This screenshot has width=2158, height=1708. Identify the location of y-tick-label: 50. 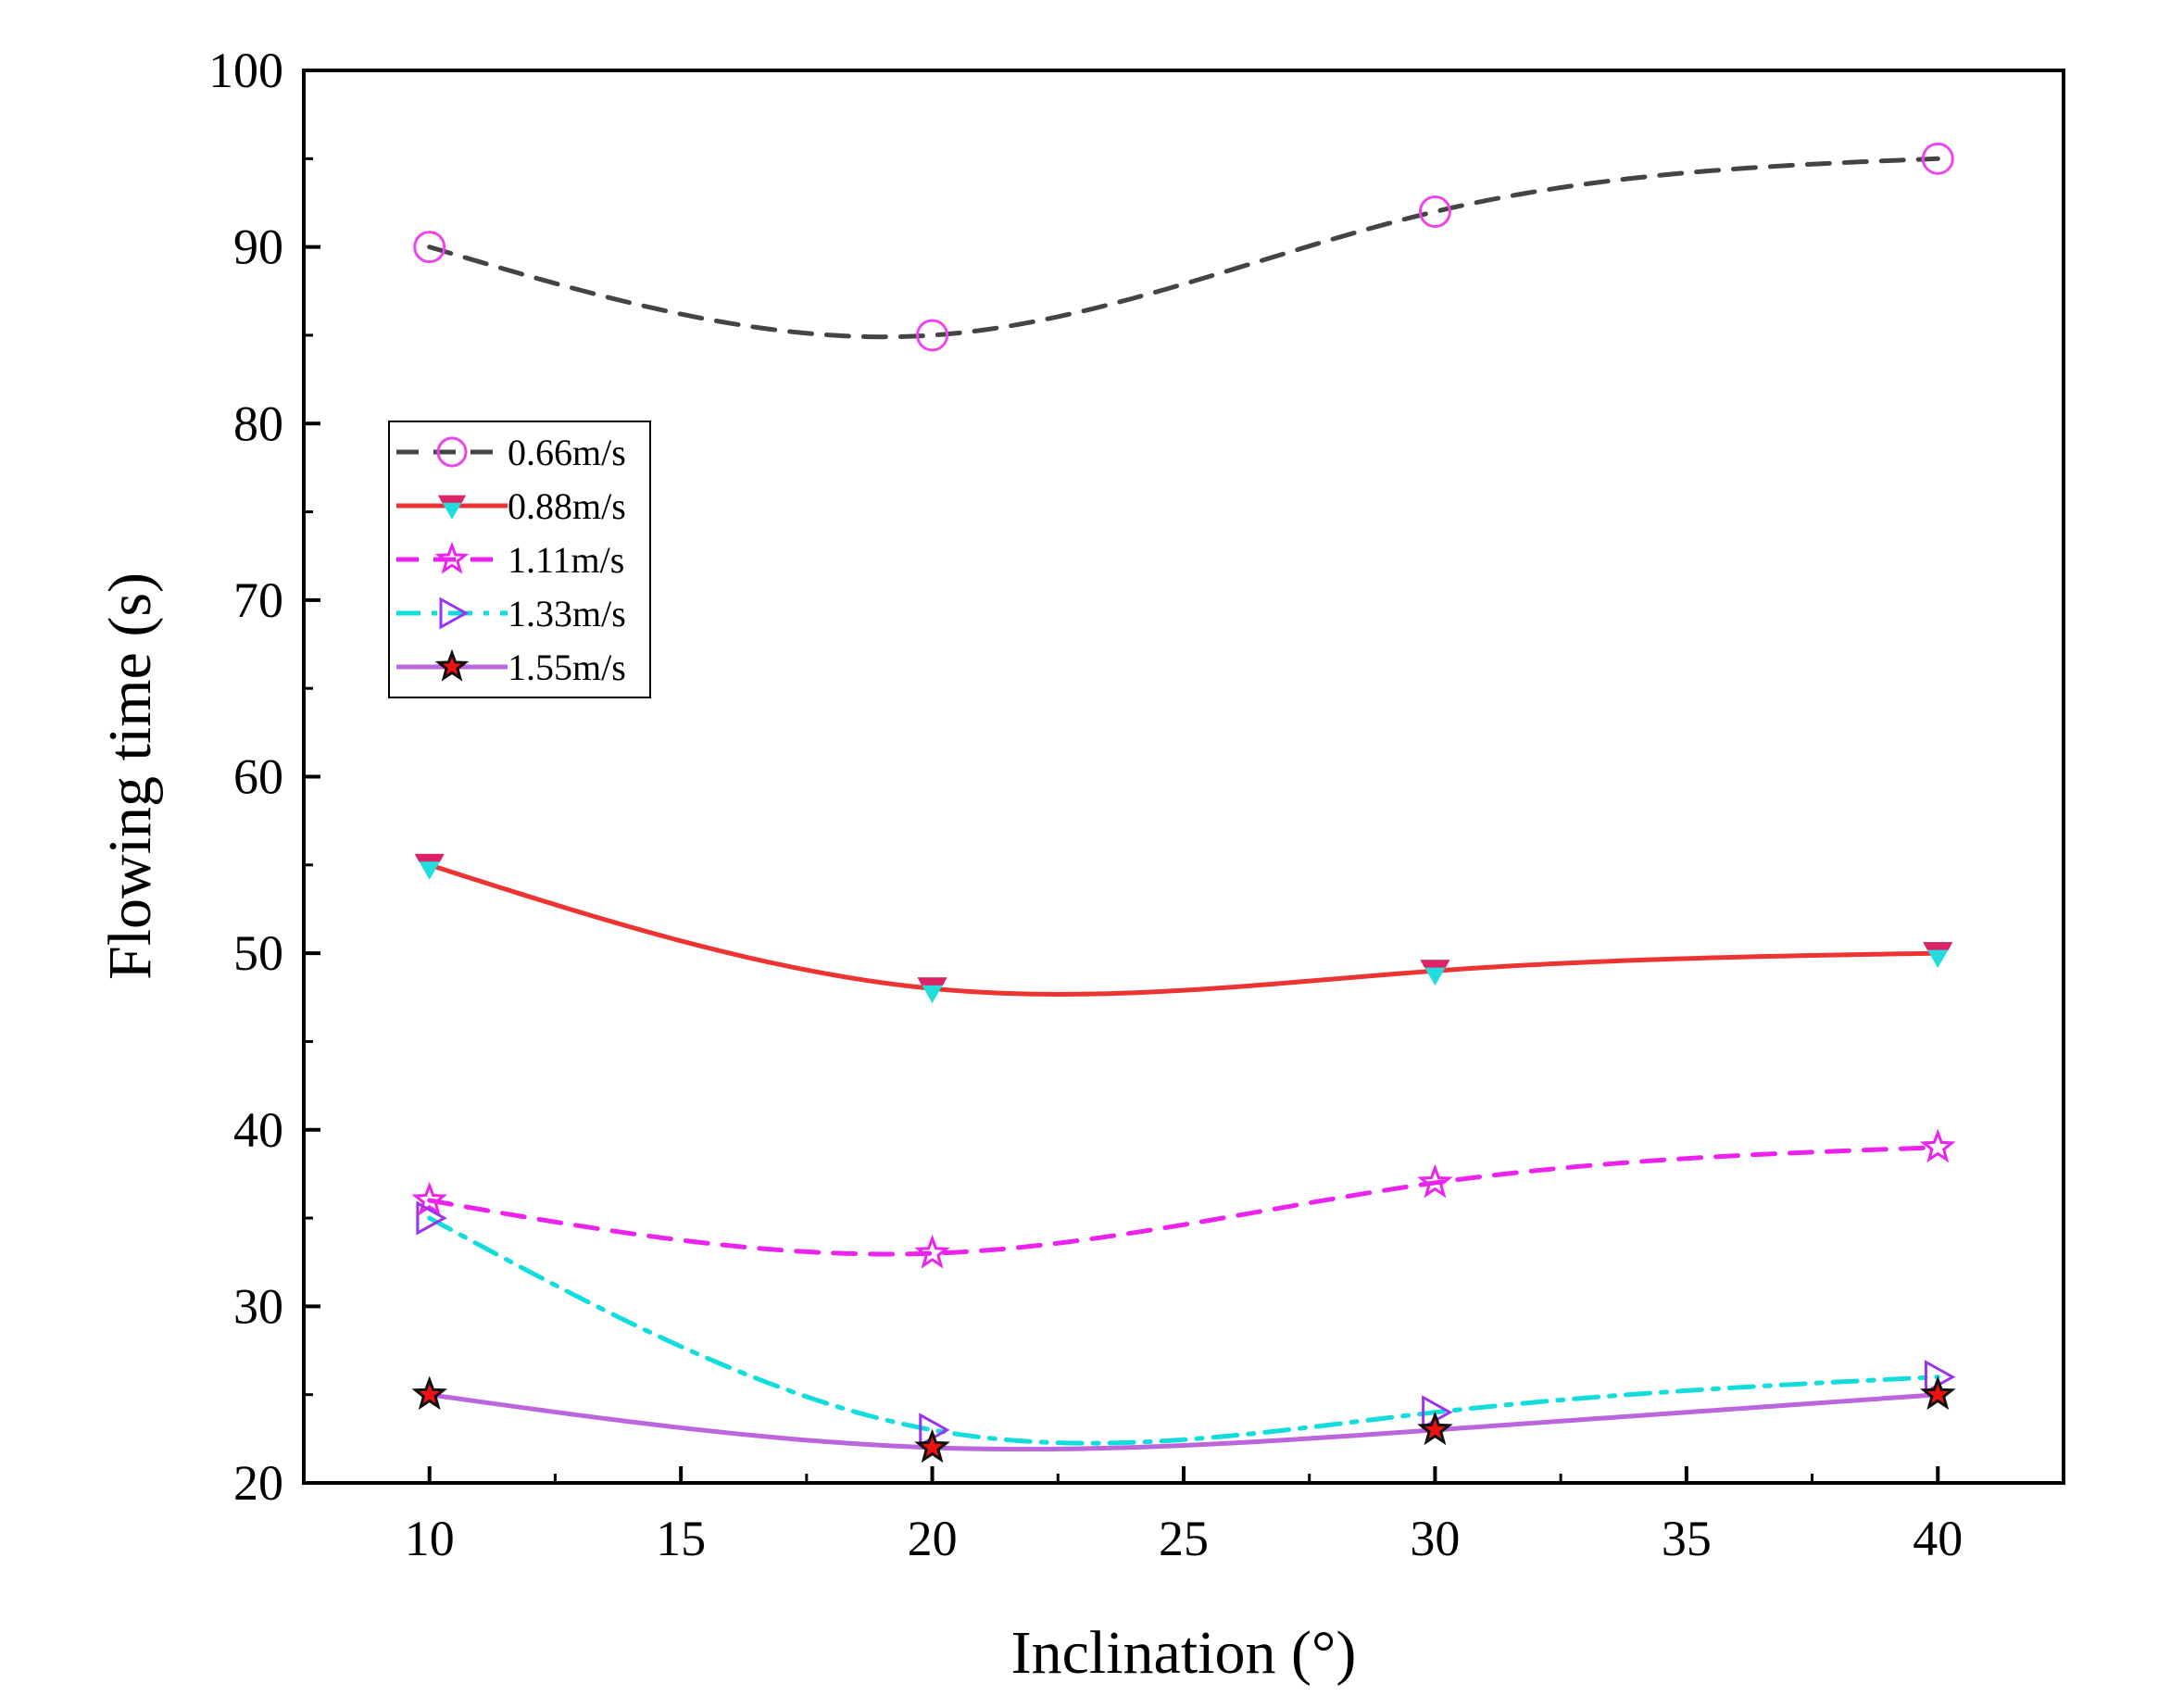
(258, 953).